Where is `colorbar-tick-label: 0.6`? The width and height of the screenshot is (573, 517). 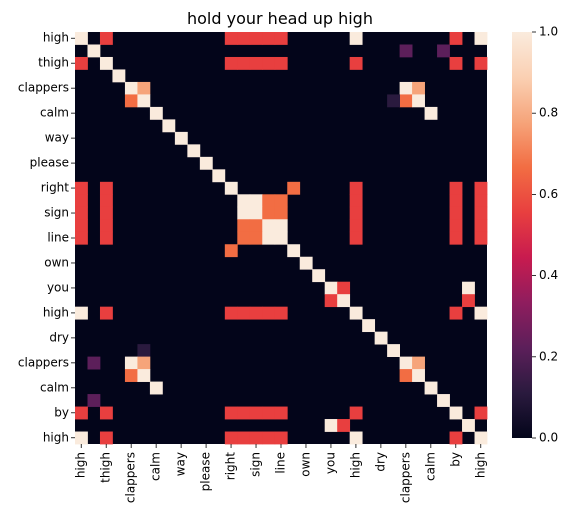
colorbar-tick-label: 0.6 is located at coordinates (548, 194).